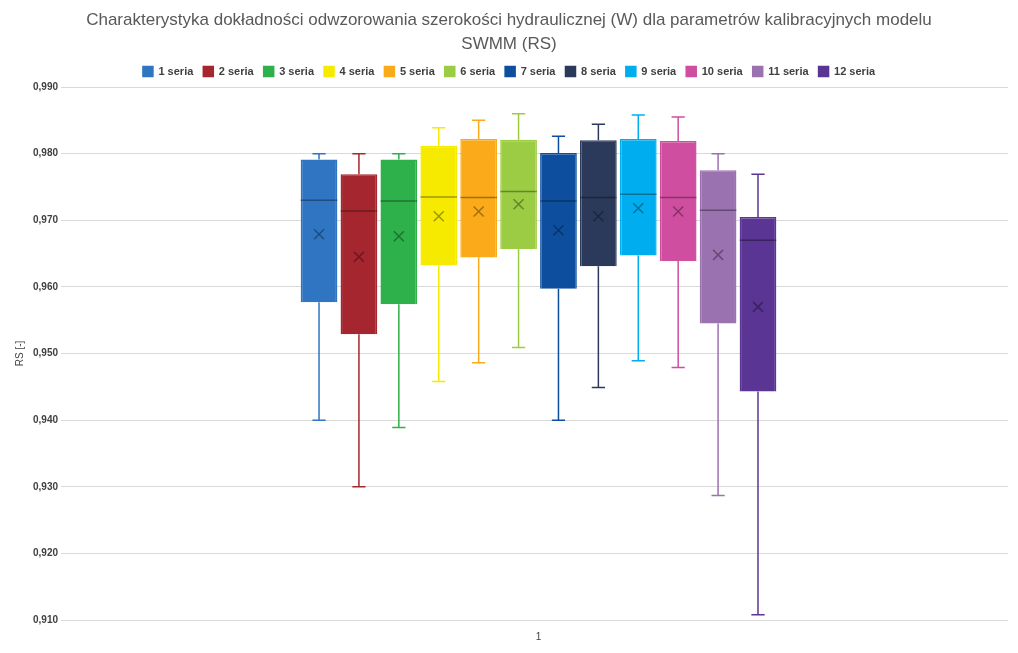 The image size is (1018, 653). I want to click on legend-label: 2 seria, so click(236, 70).